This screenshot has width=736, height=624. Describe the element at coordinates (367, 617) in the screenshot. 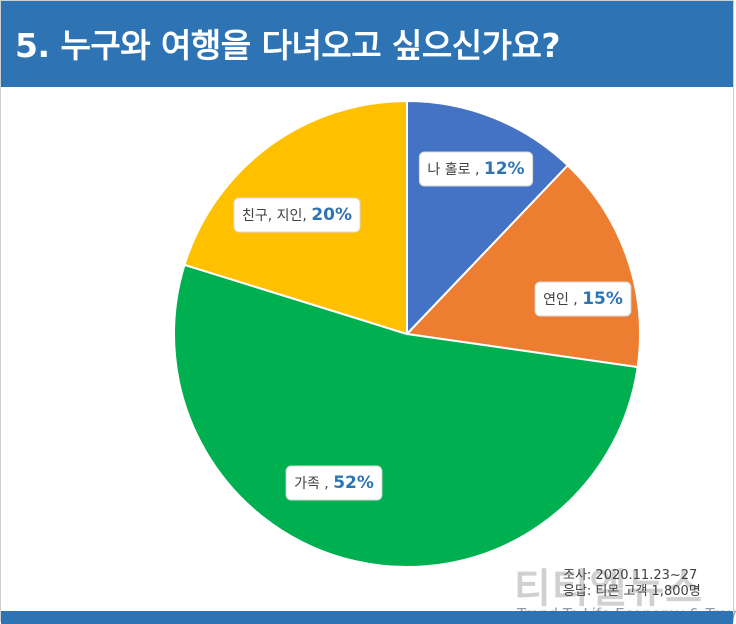

I see `bottom-bar` at that location.